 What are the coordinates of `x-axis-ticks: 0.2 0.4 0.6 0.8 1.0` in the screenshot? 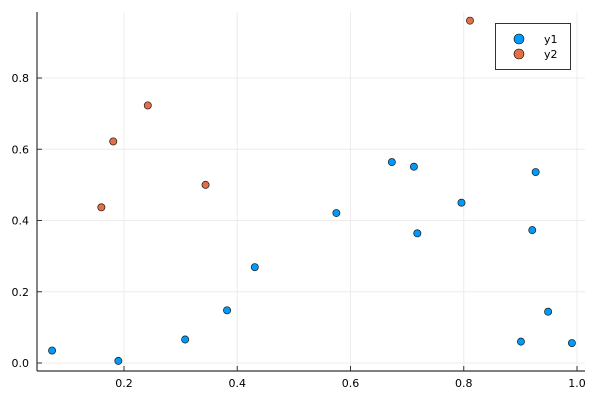 It's located at (350, 378).